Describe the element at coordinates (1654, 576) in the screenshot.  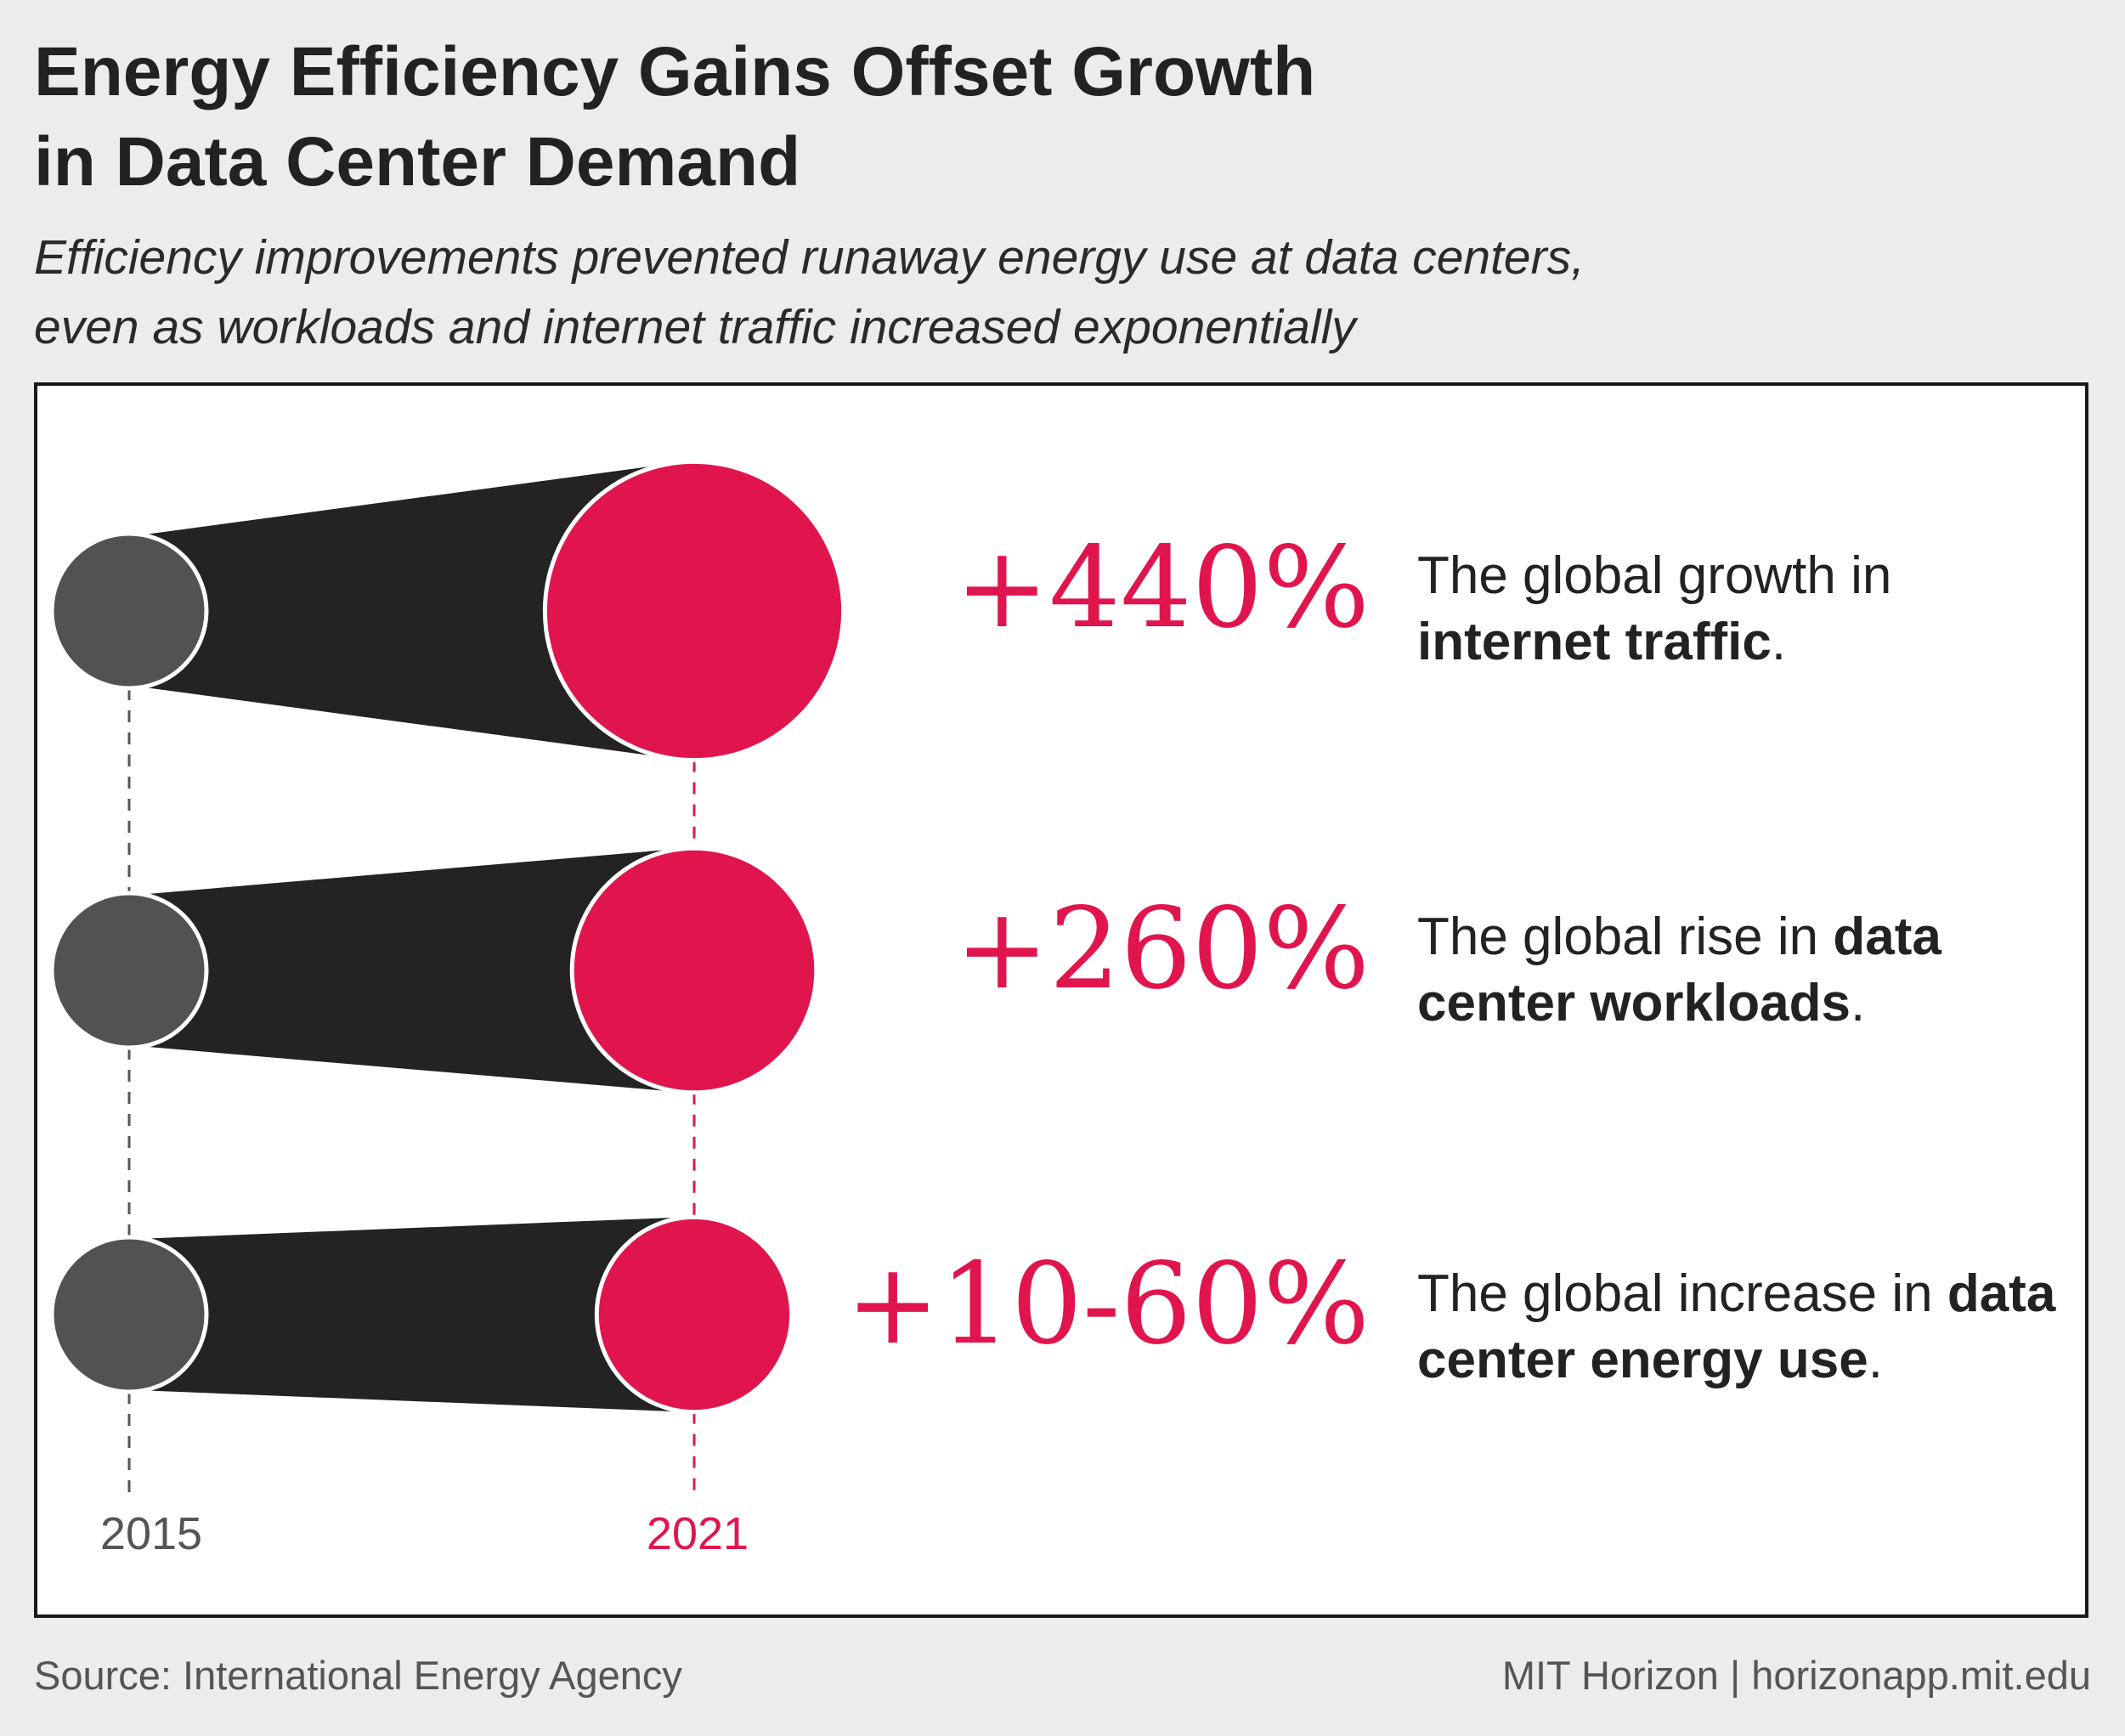
I see `desc-text: The global growth in` at that location.